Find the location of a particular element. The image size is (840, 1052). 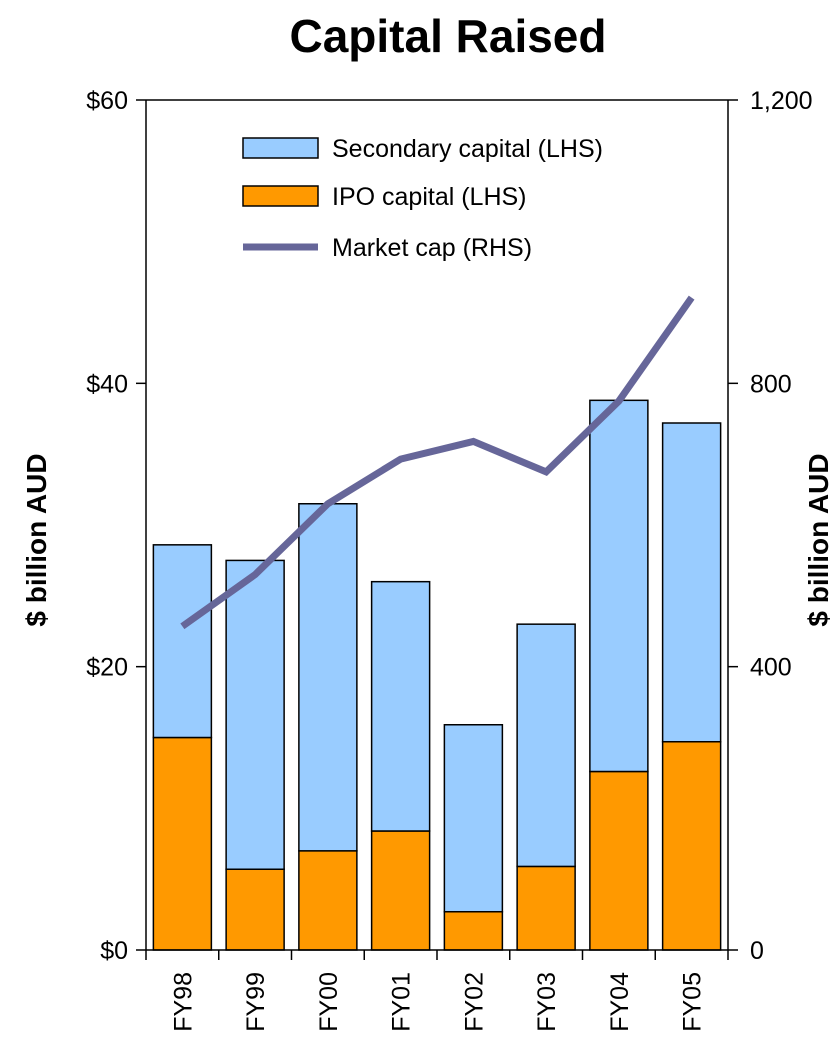

legend-label-secondary: Secondary capital (LHS) is located at coordinates (467, 149).